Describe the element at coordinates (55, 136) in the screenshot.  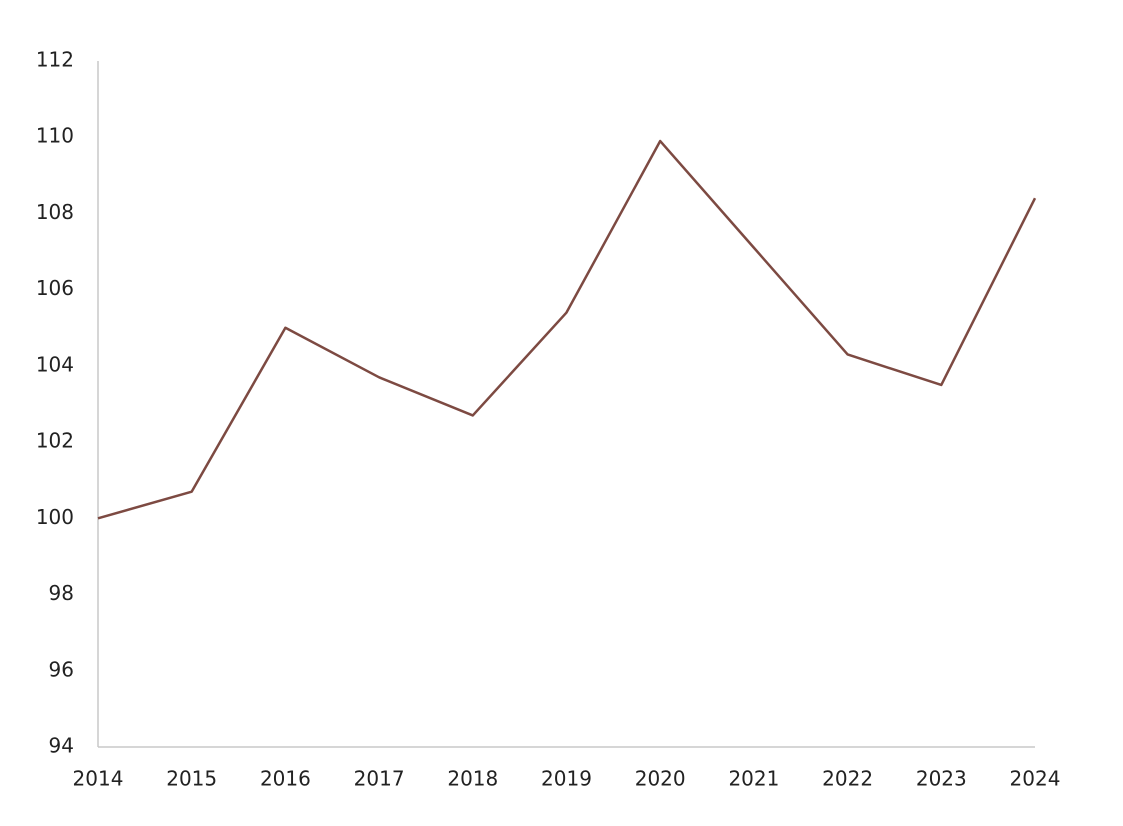
I see `y-tick-label: 110` at that location.